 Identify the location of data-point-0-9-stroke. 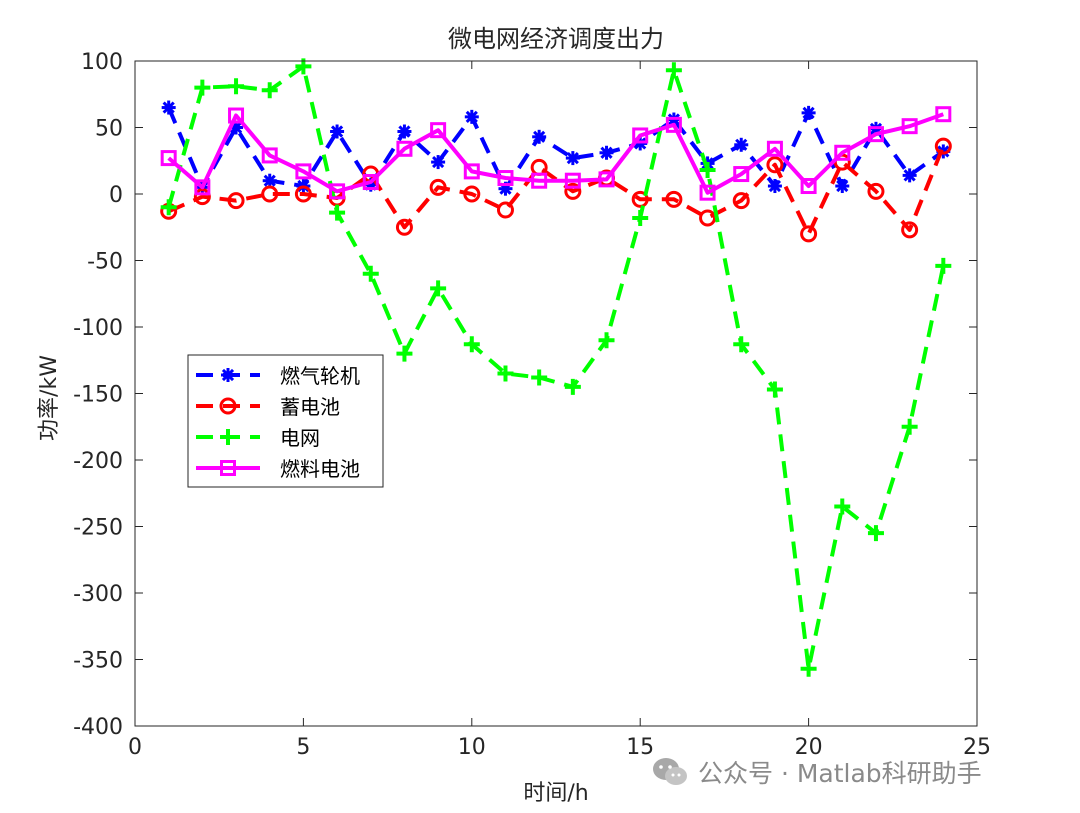
(471, 116).